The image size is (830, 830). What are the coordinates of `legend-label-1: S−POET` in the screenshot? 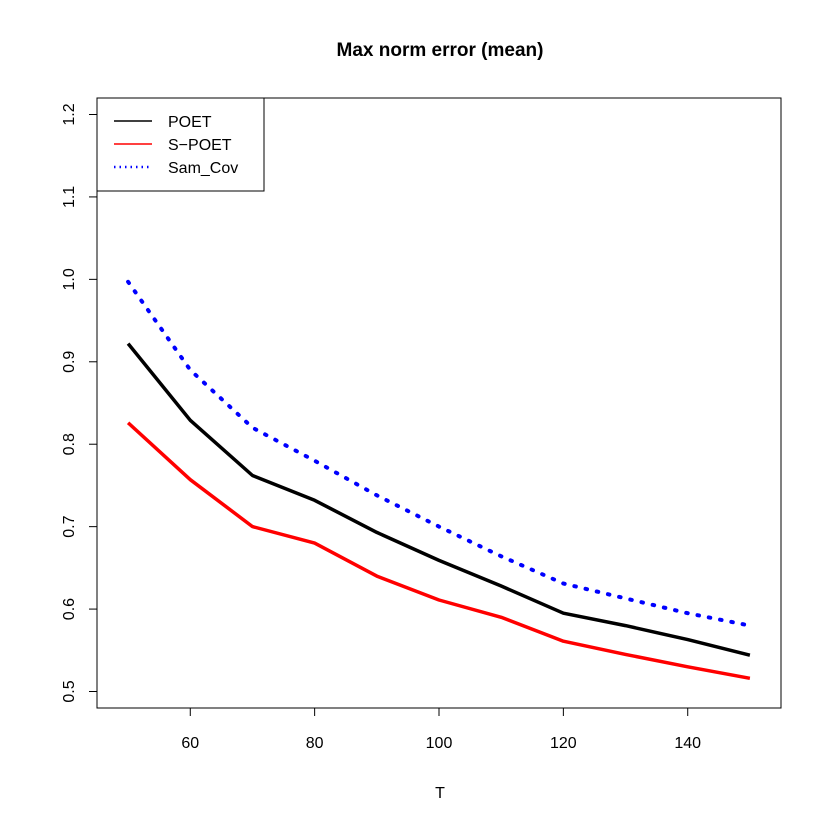 It's located at (200, 145).